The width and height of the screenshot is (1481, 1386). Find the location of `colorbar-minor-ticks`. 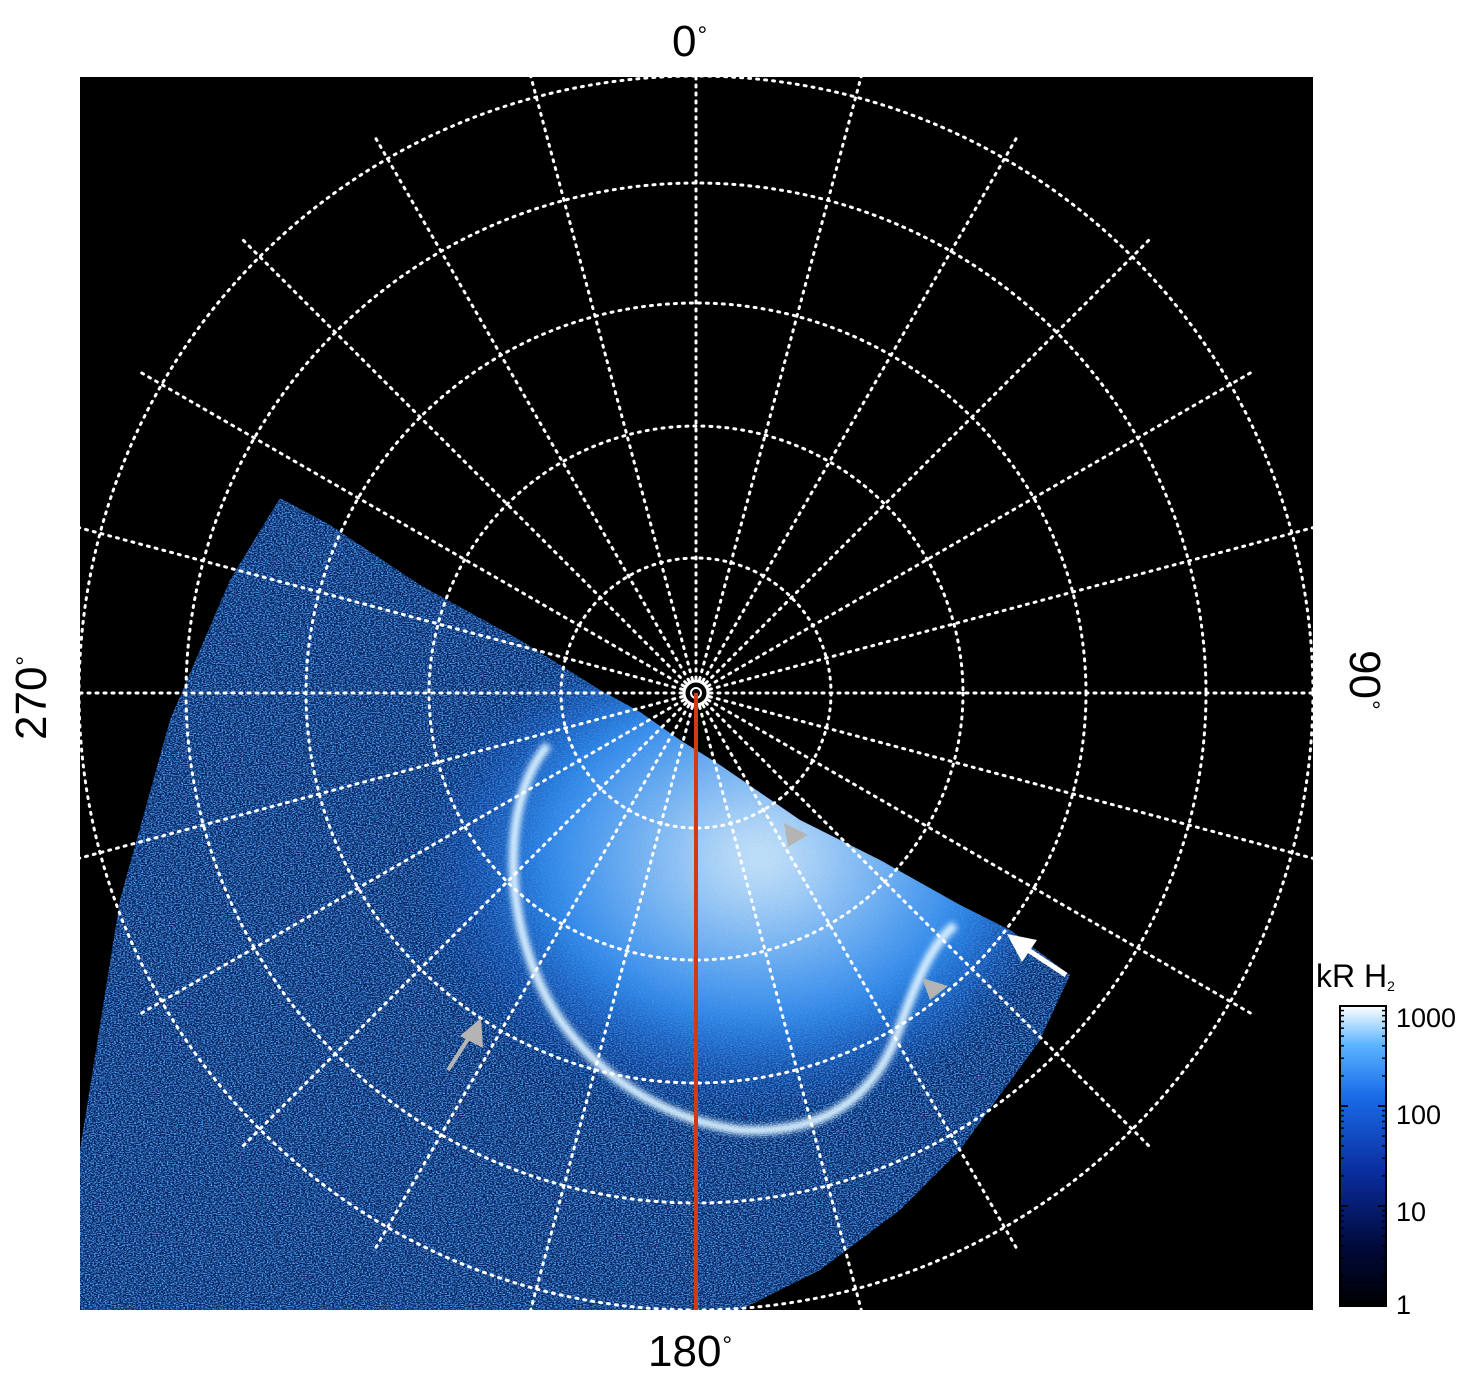

colorbar-minor-ticks is located at coordinates (1363, 1156).